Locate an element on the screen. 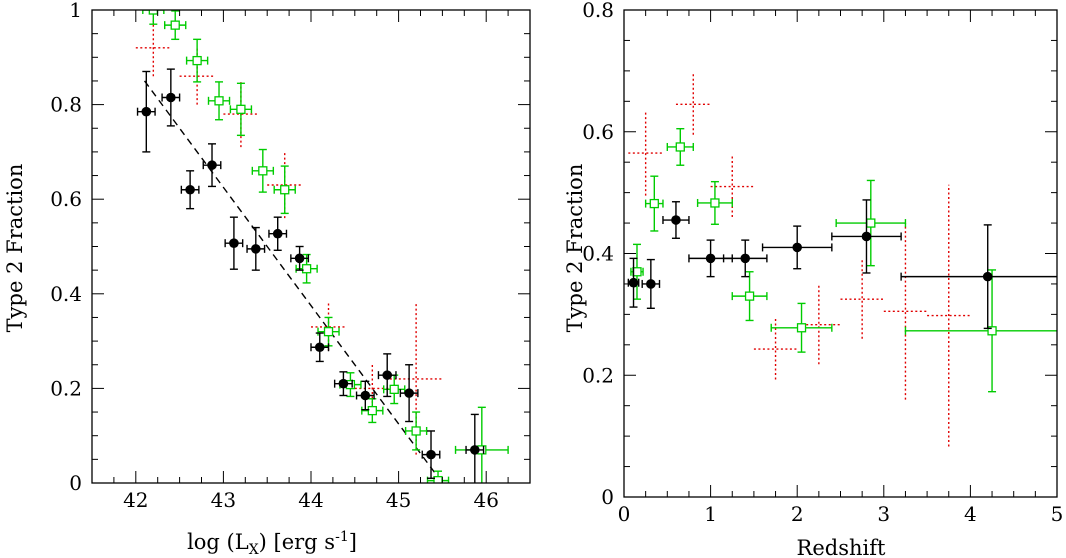  right-x-tick-label: 0 is located at coordinates (624, 514).